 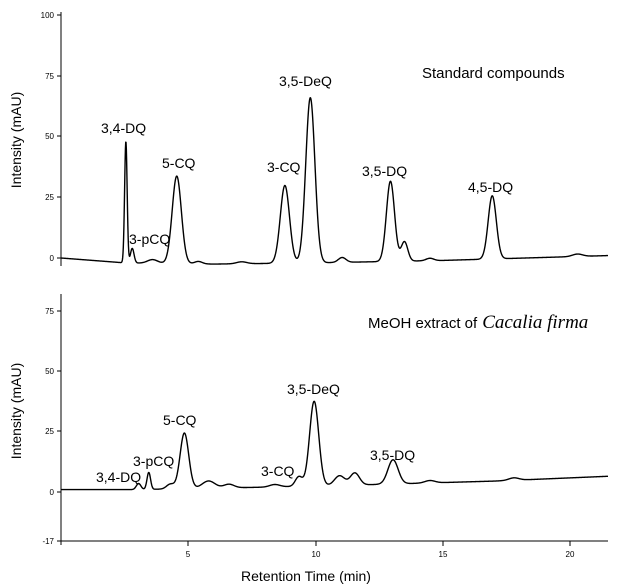 What do you see at coordinates (52, 258) in the screenshot?
I see `top-y-tick-label: 0` at bounding box center [52, 258].